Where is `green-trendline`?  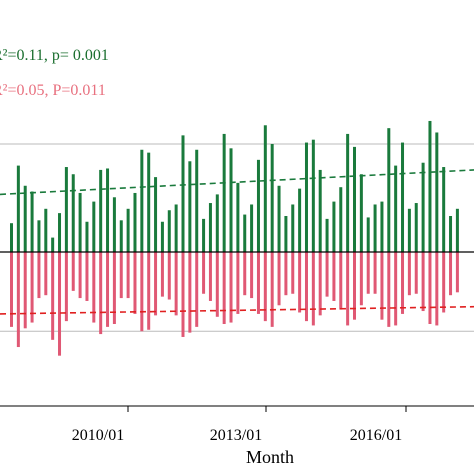 green-trendline is located at coordinates (237, 182).